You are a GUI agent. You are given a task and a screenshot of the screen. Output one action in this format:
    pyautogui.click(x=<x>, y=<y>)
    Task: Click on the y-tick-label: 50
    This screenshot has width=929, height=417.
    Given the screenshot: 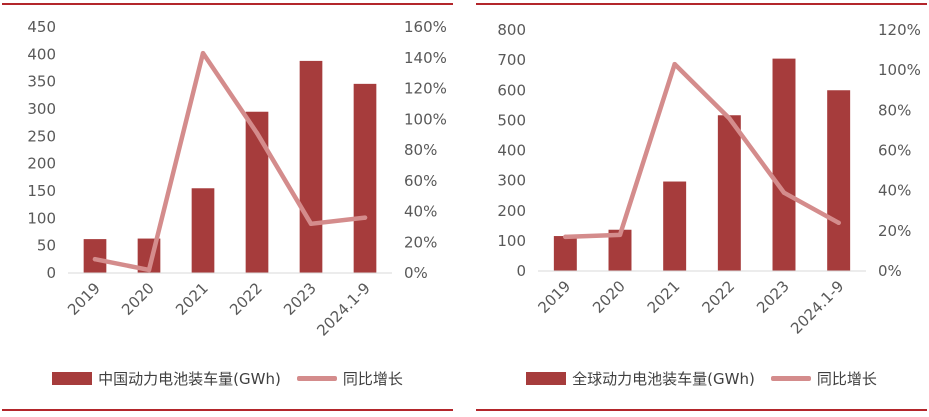 What is the action you would take?
    pyautogui.click(x=46, y=246)
    